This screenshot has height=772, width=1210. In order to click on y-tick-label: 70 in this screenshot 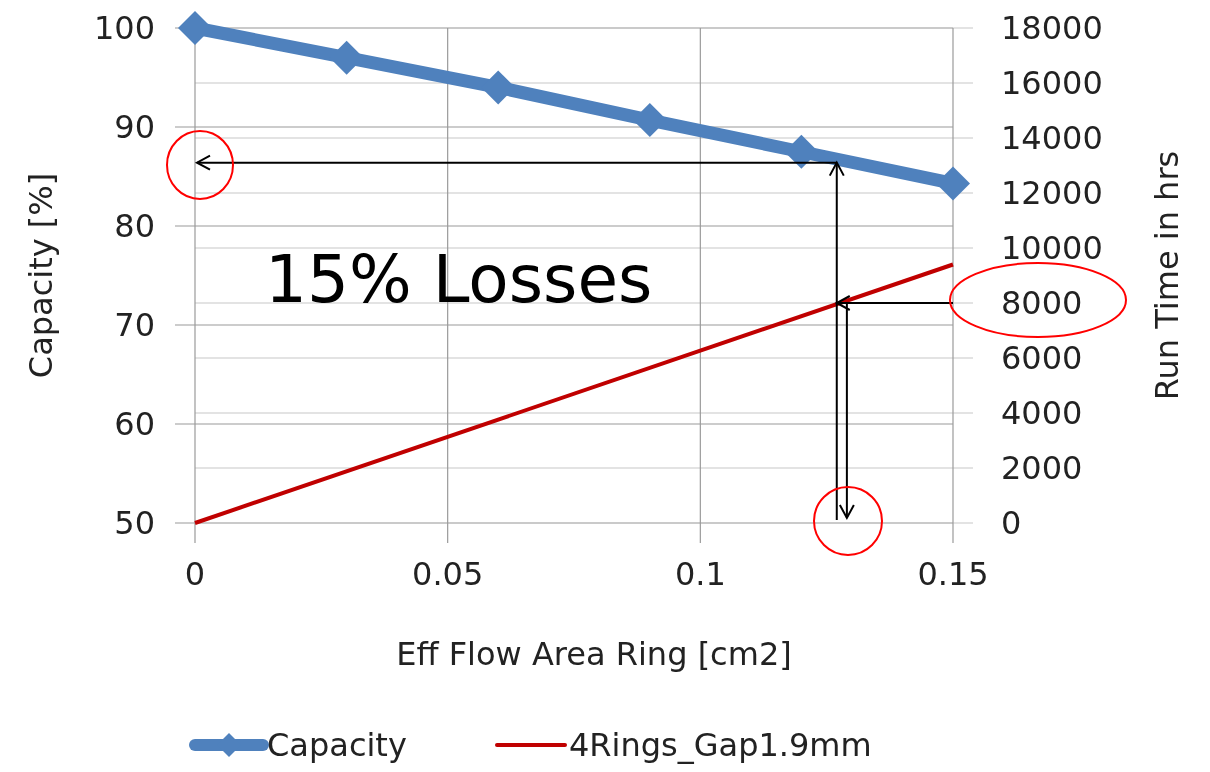, I will do `click(134, 325)`.